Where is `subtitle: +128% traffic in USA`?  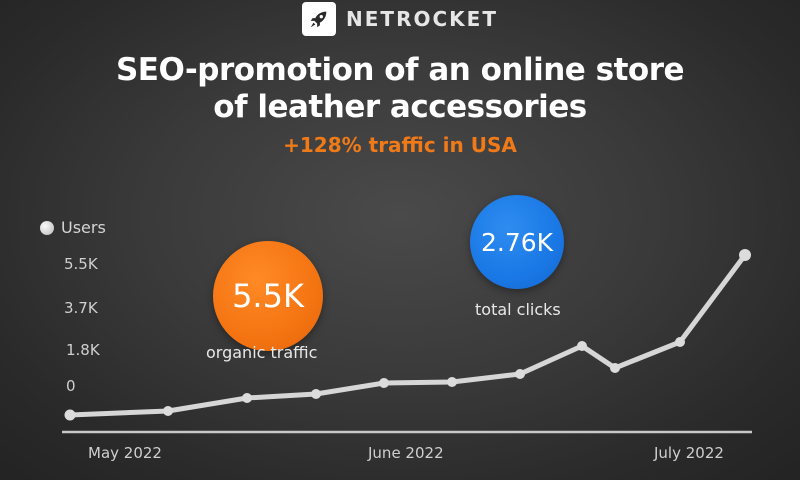 subtitle: +128% traffic in USA is located at coordinates (400, 145).